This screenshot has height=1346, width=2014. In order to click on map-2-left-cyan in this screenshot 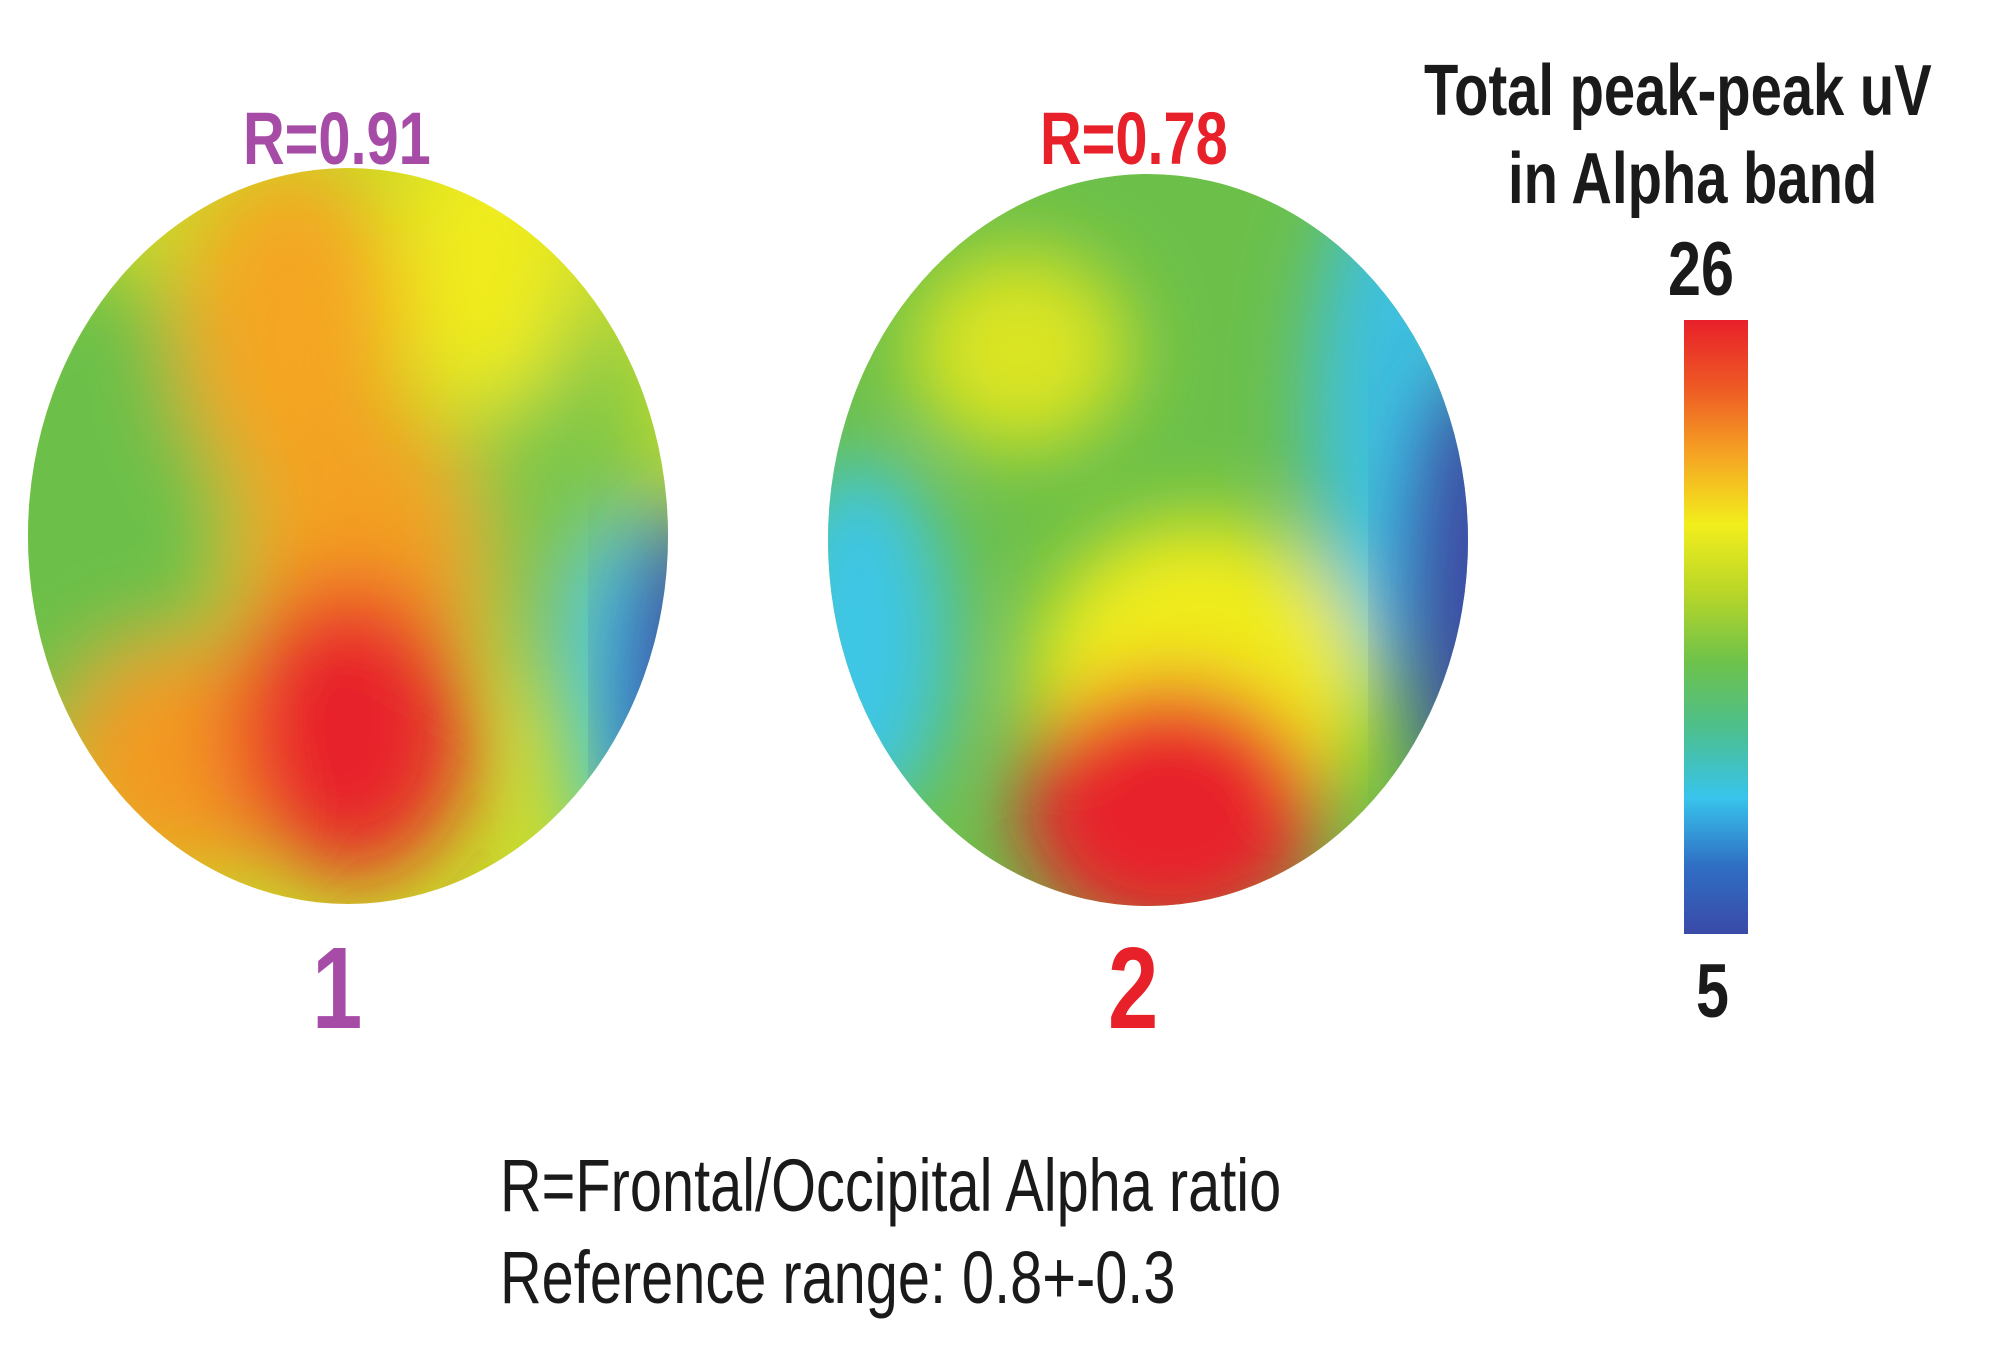, I will do `click(889, 640)`.